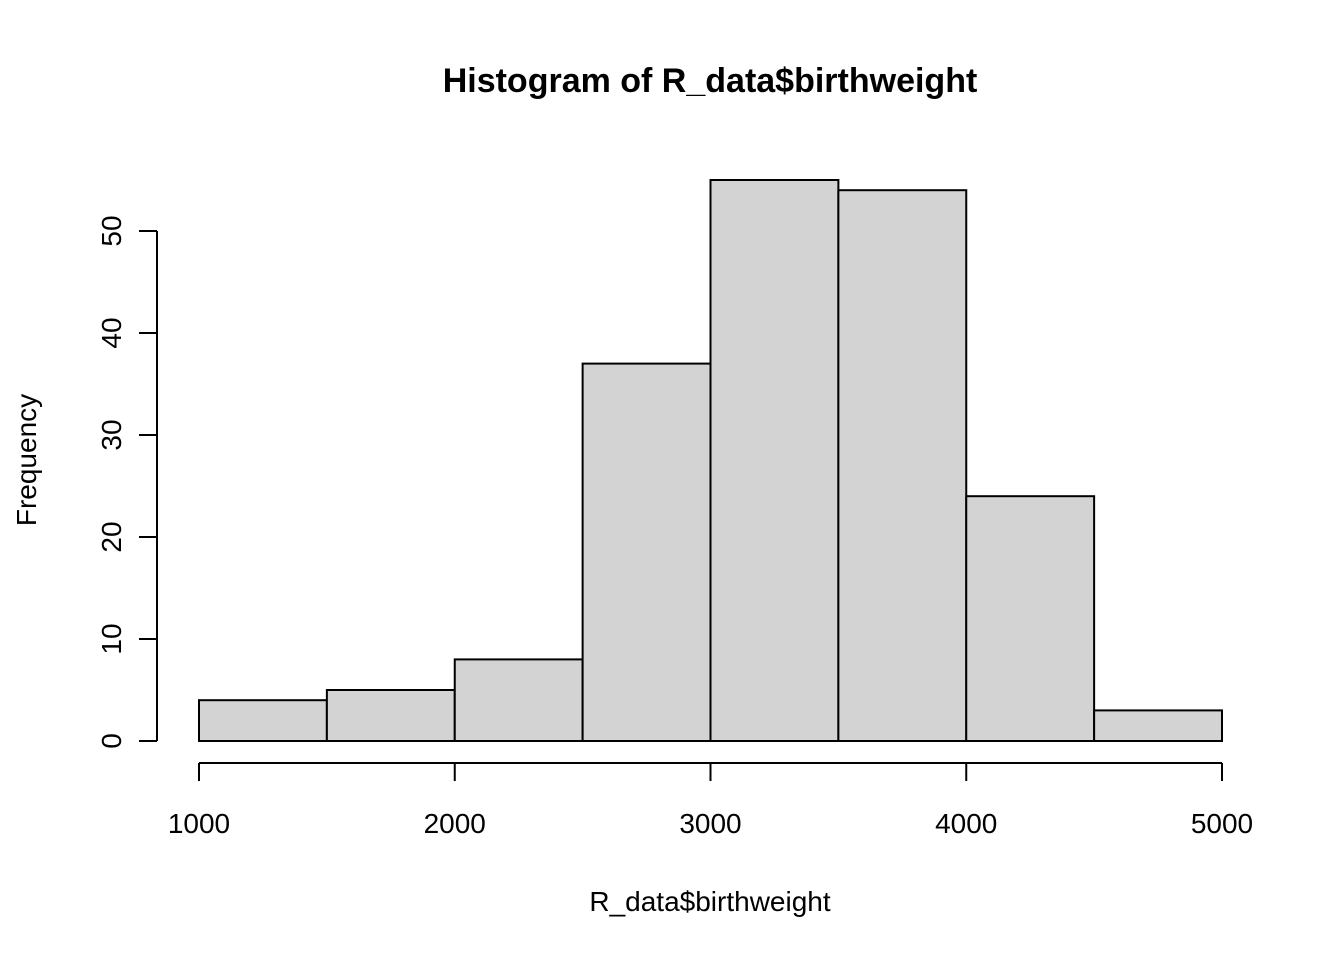 The width and height of the screenshot is (1344, 960). I want to click on y-axis-label: Frequency, so click(26, 460).